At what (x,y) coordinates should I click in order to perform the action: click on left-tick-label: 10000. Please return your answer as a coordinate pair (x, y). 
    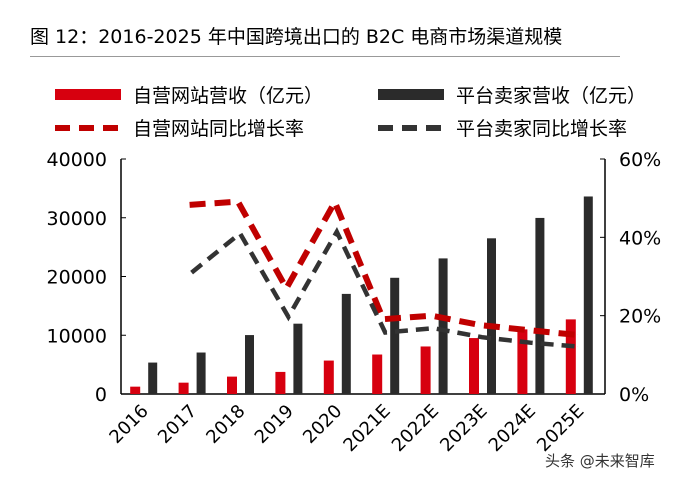
    Looking at the image, I should click on (77, 336).